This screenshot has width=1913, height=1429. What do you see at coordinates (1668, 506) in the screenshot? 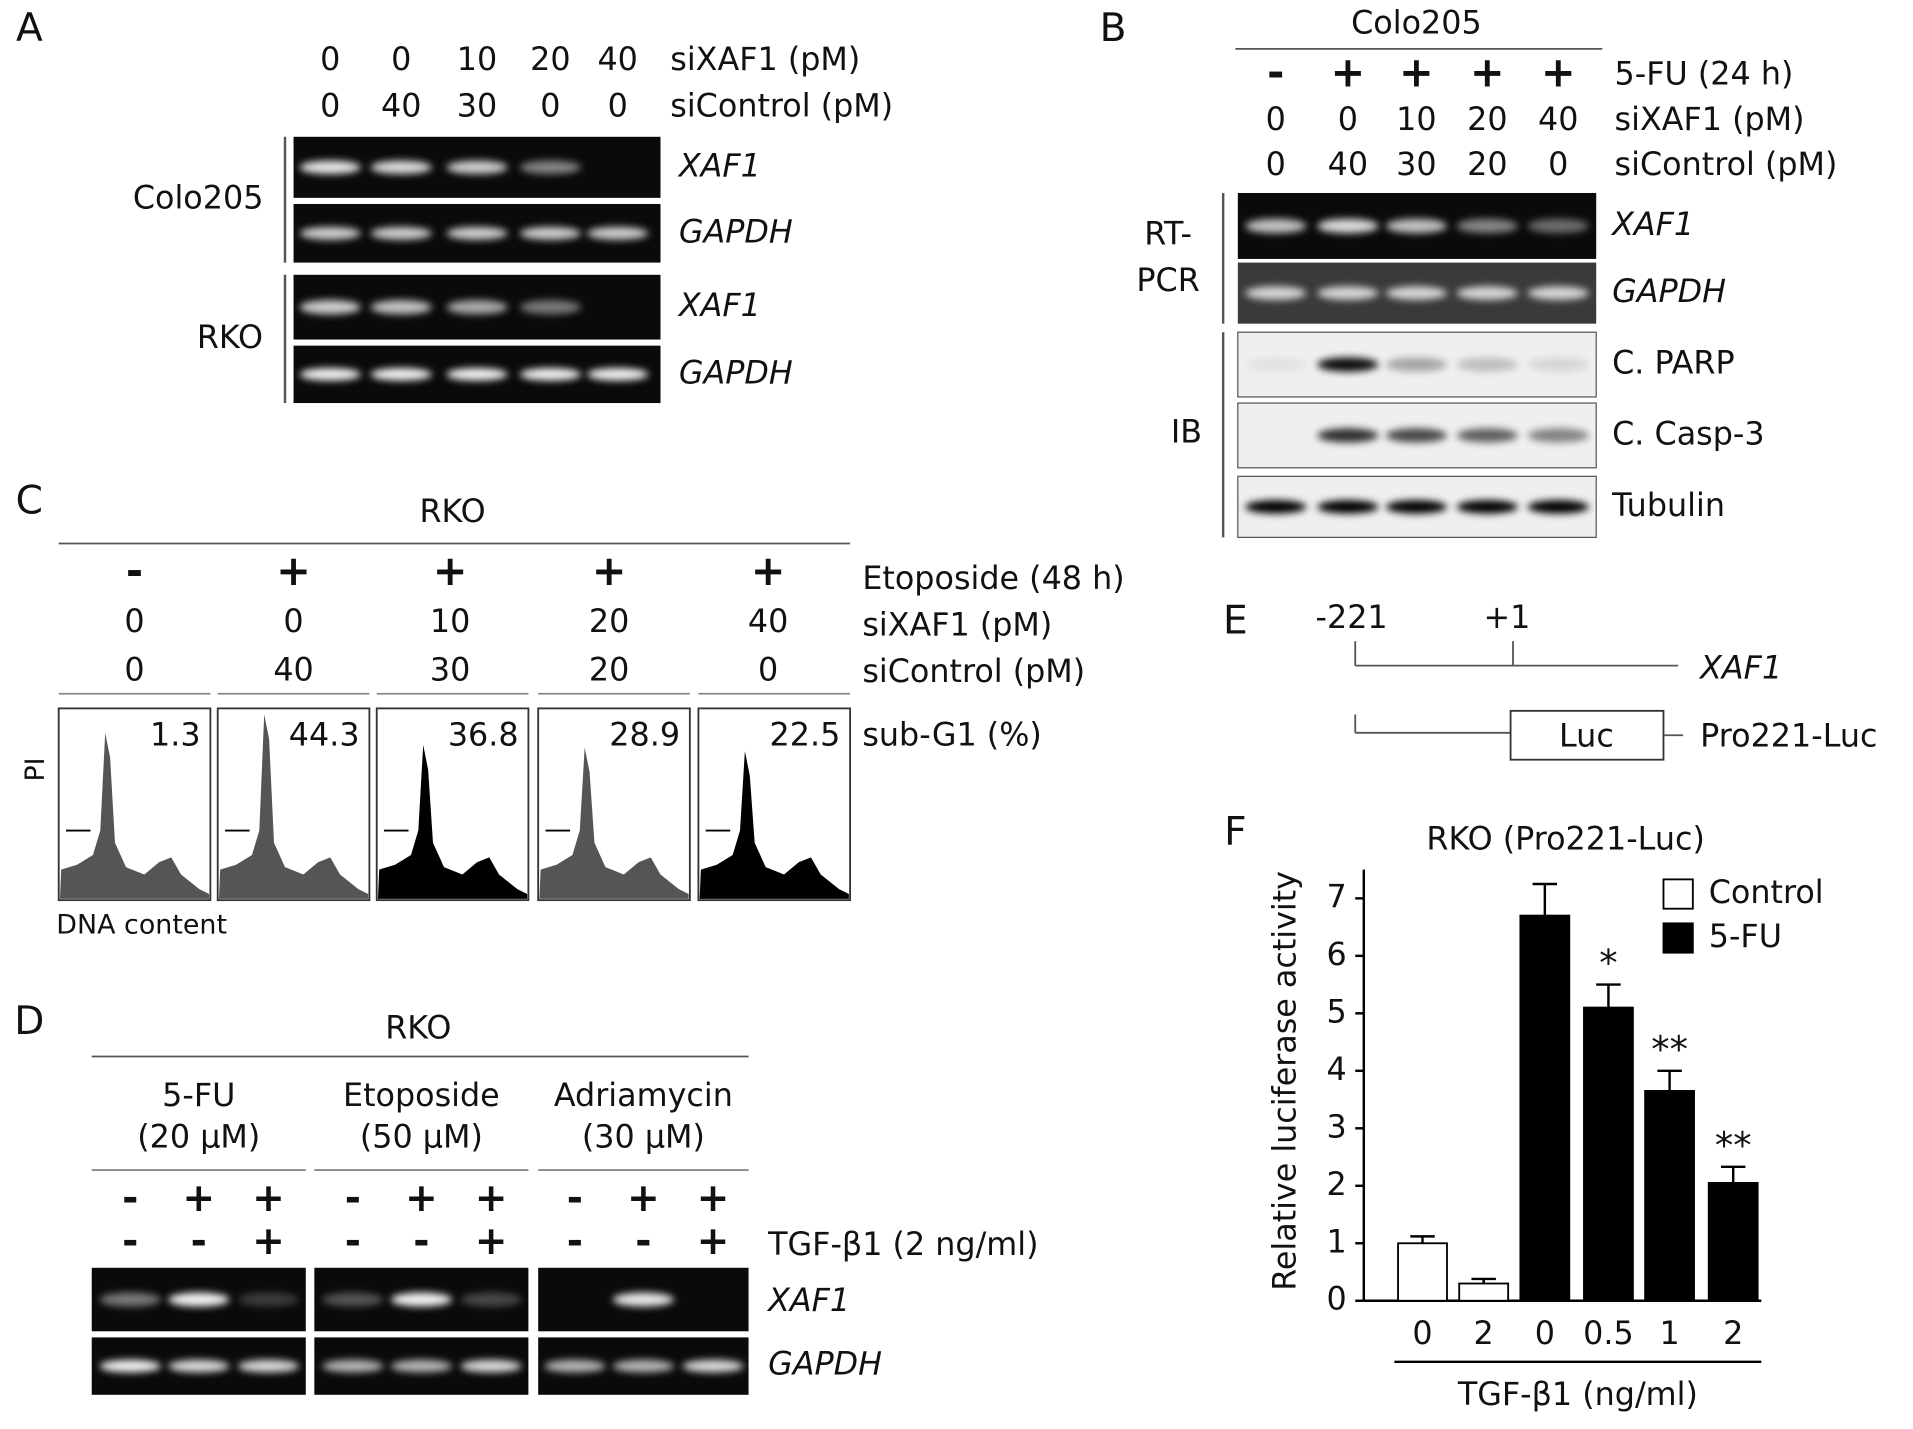
I see `row-label: Tubulin` at bounding box center [1668, 506].